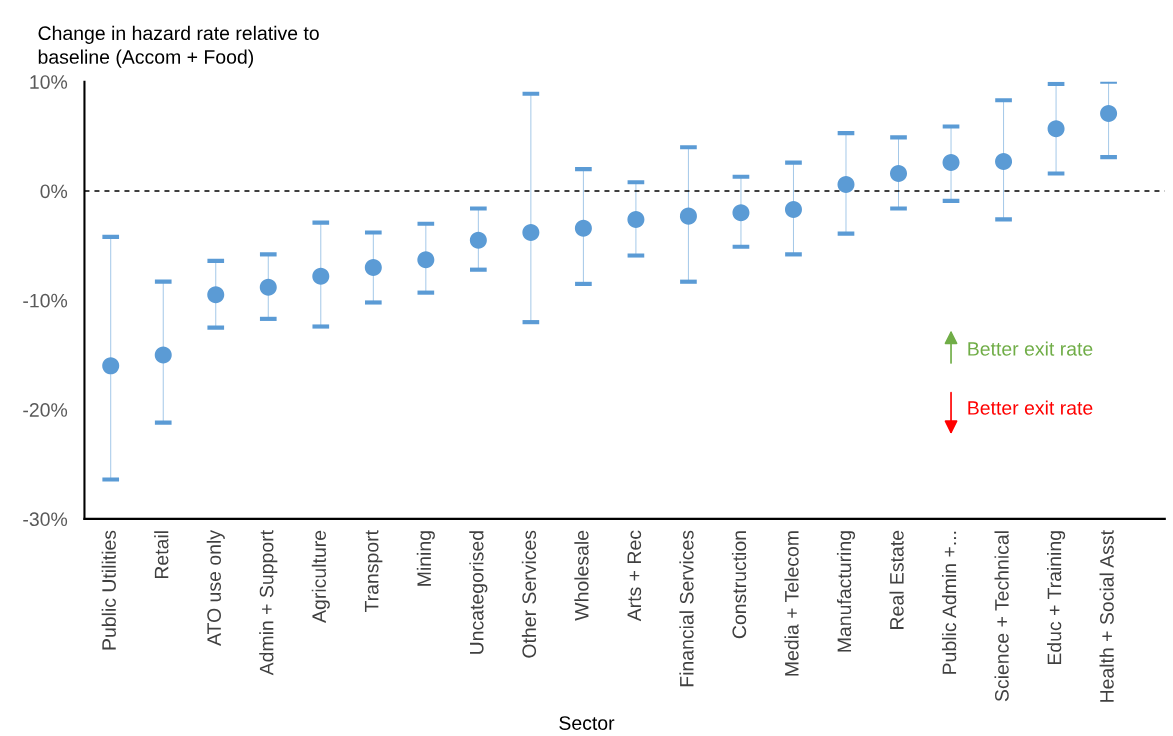 This screenshot has width=1173, height=736. I want to click on x-tick-label: Transport, so click(373, 571).